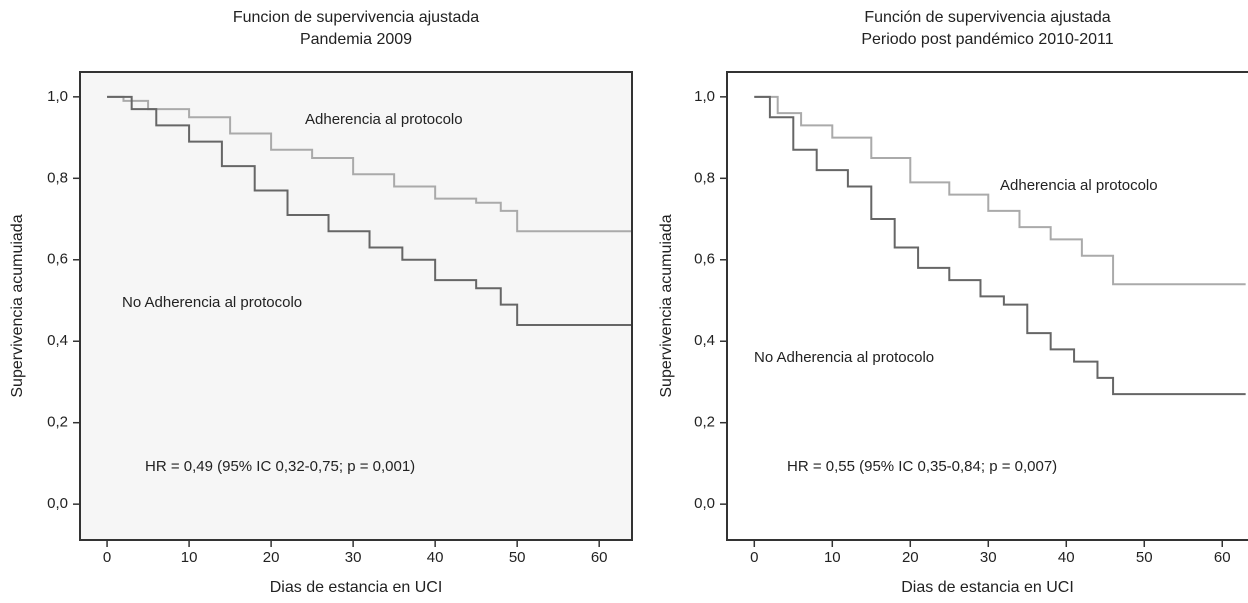 Image resolution: width=1248 pixels, height=603 pixels. Describe the element at coordinates (987, 17) in the screenshot. I see `chart-title: Función de supervivencia ajustada` at that location.